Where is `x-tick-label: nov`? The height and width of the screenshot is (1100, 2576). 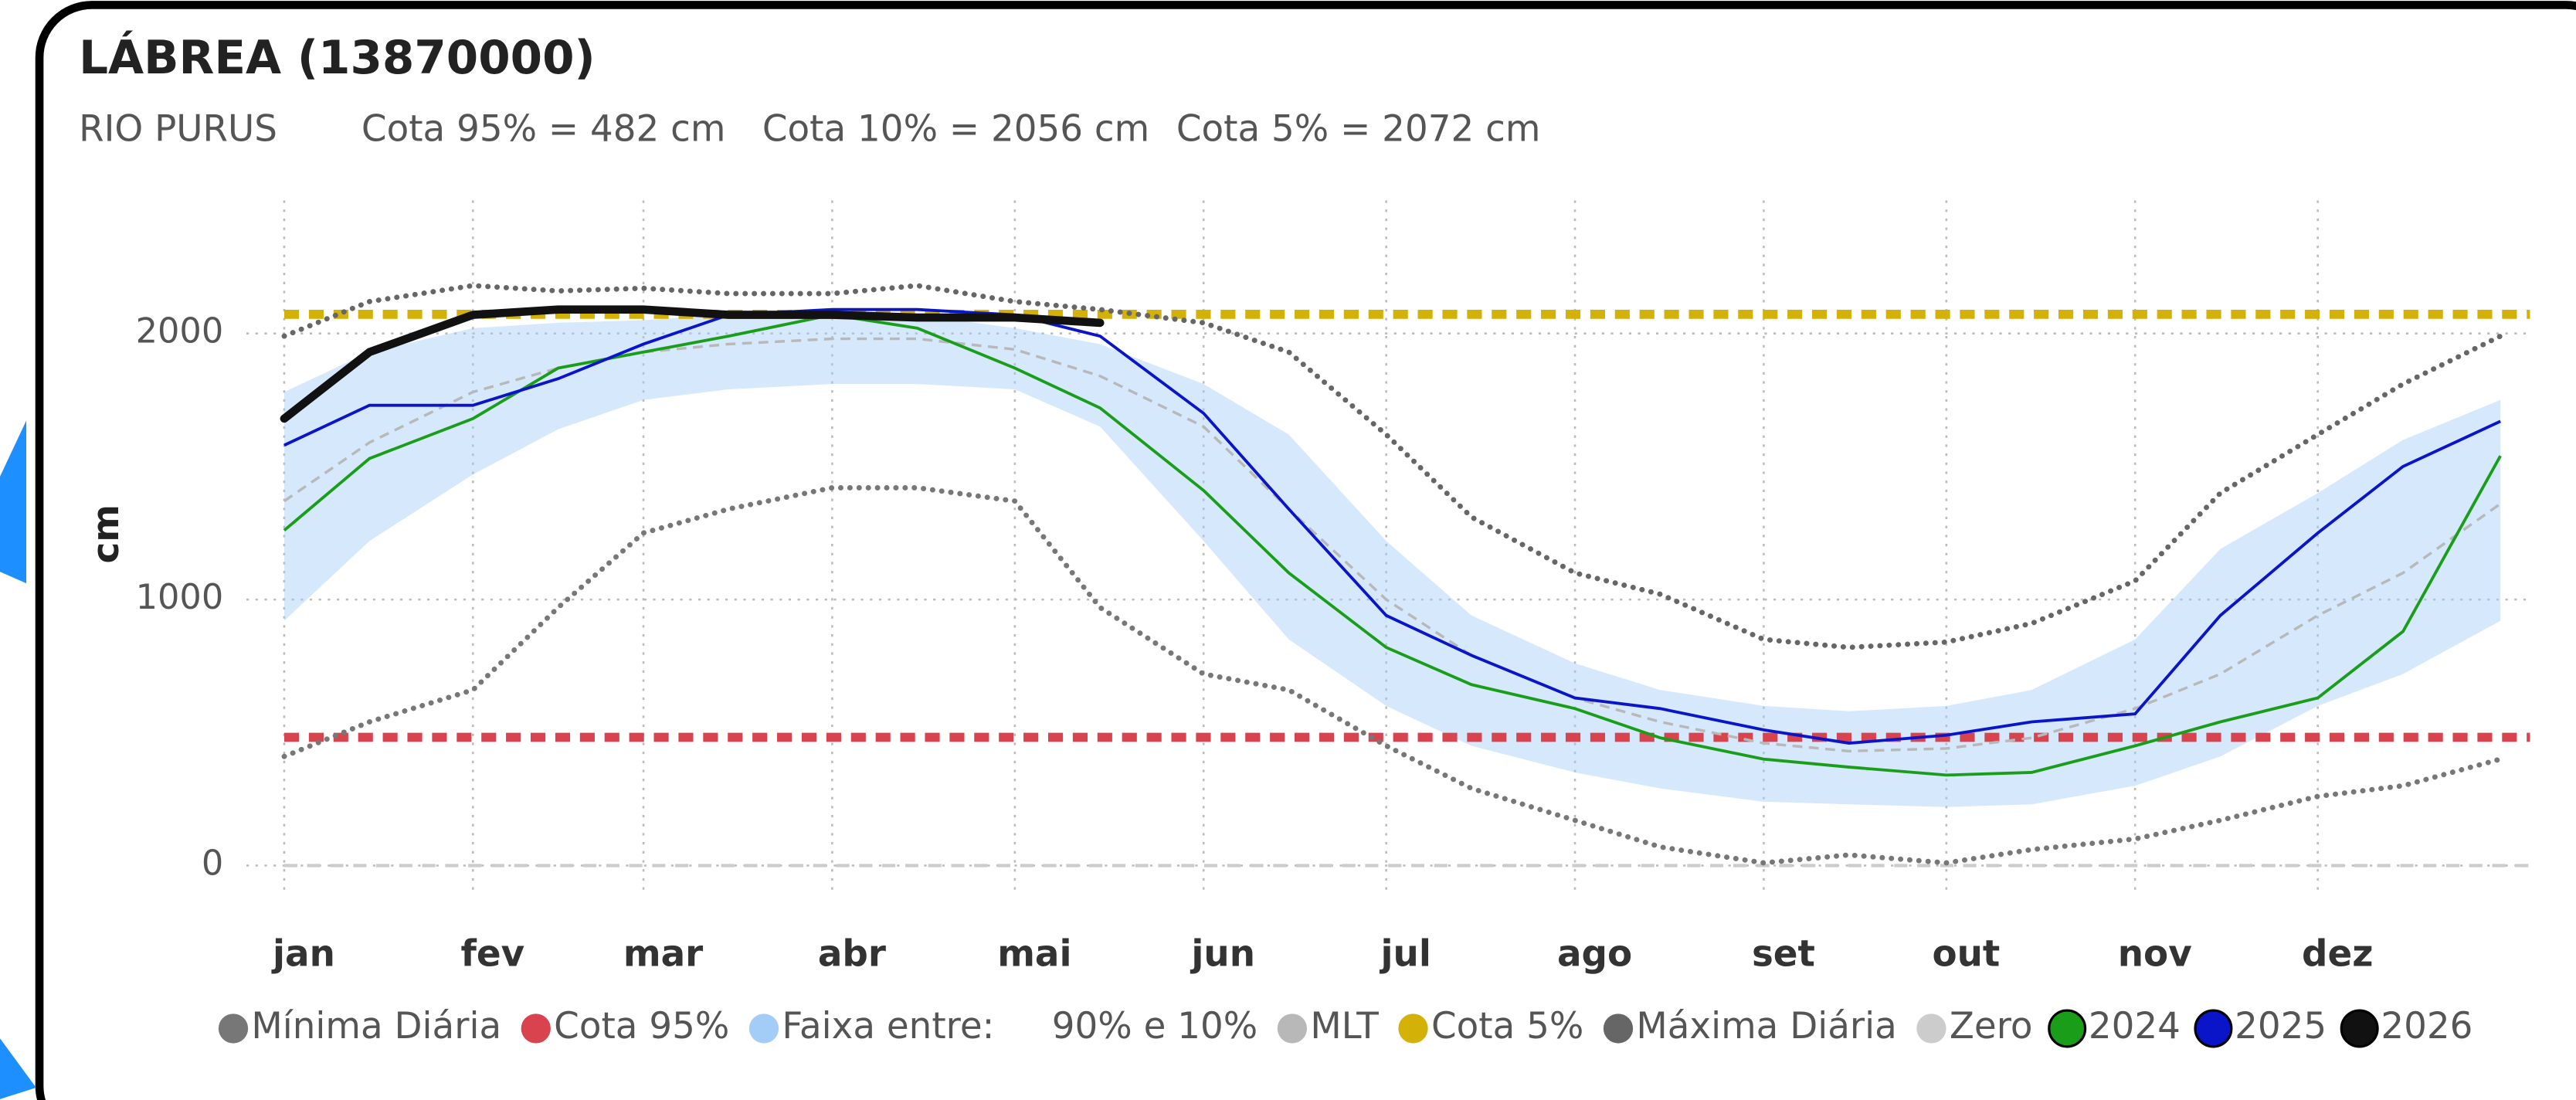 x-tick-label: nov is located at coordinates (2155, 954).